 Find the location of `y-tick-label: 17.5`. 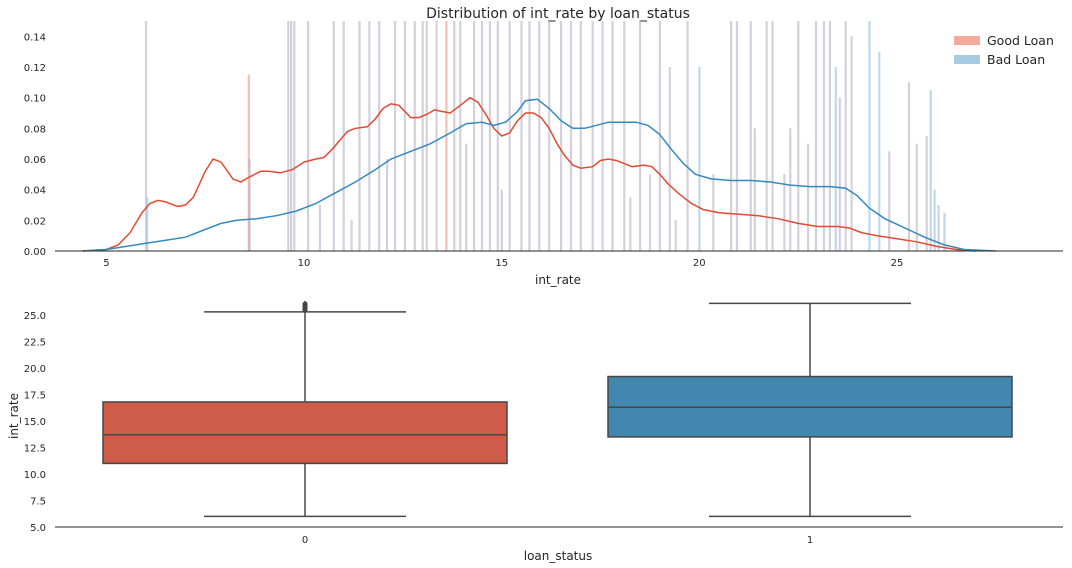

y-tick-label: 17.5 is located at coordinates (35, 396).